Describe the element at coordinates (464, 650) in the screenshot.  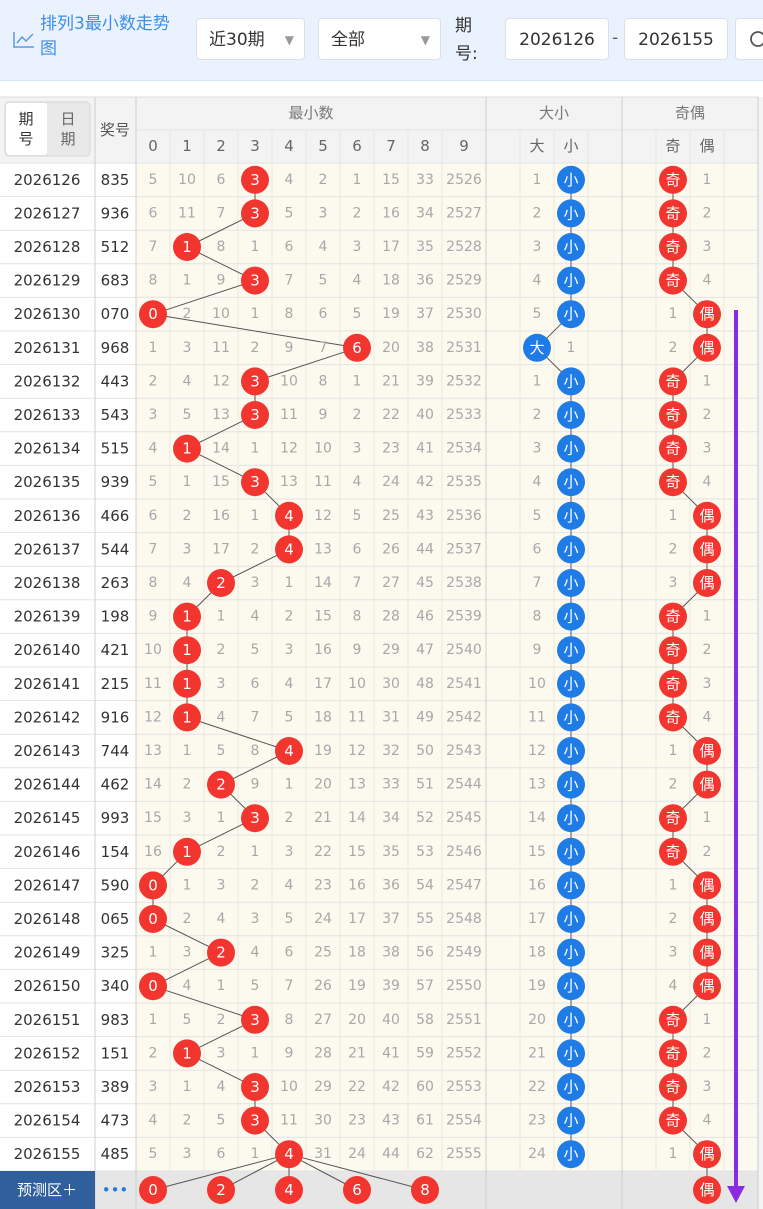
I see `omission: 2540` at that location.